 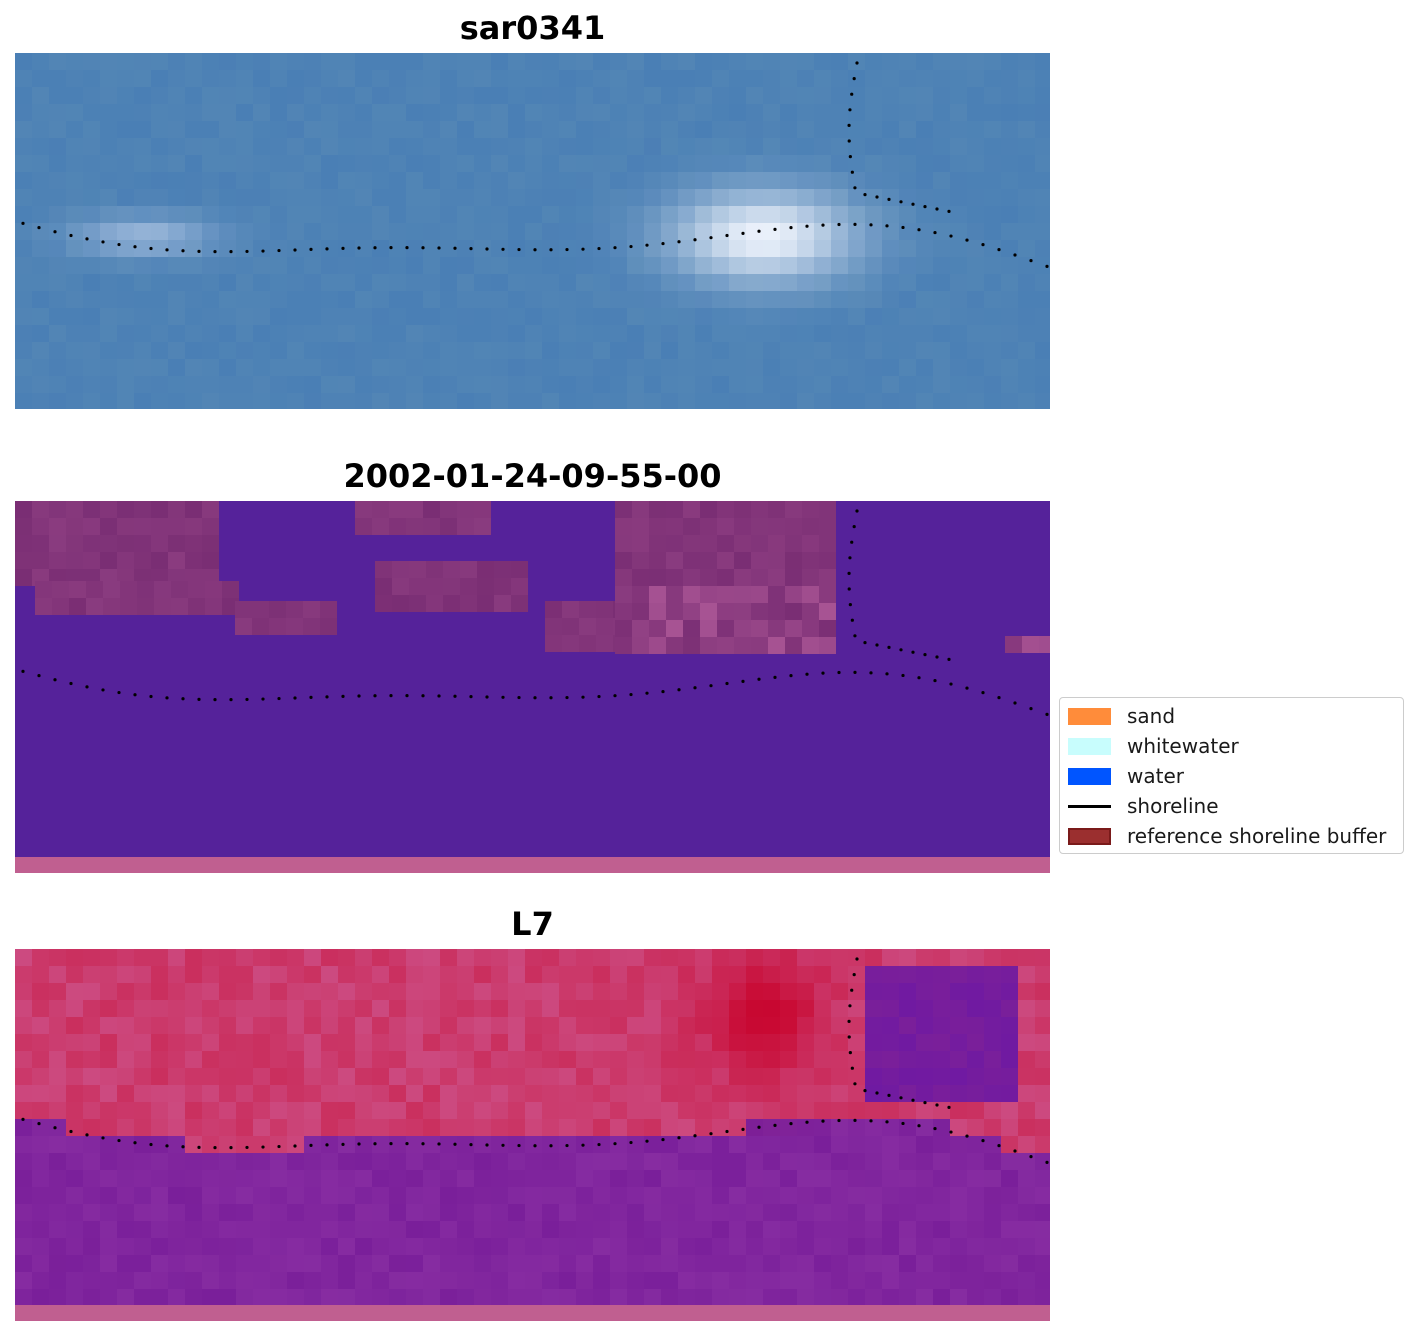 I want to click on legend-label-whitewater: whitewater, so click(x=1183, y=746).